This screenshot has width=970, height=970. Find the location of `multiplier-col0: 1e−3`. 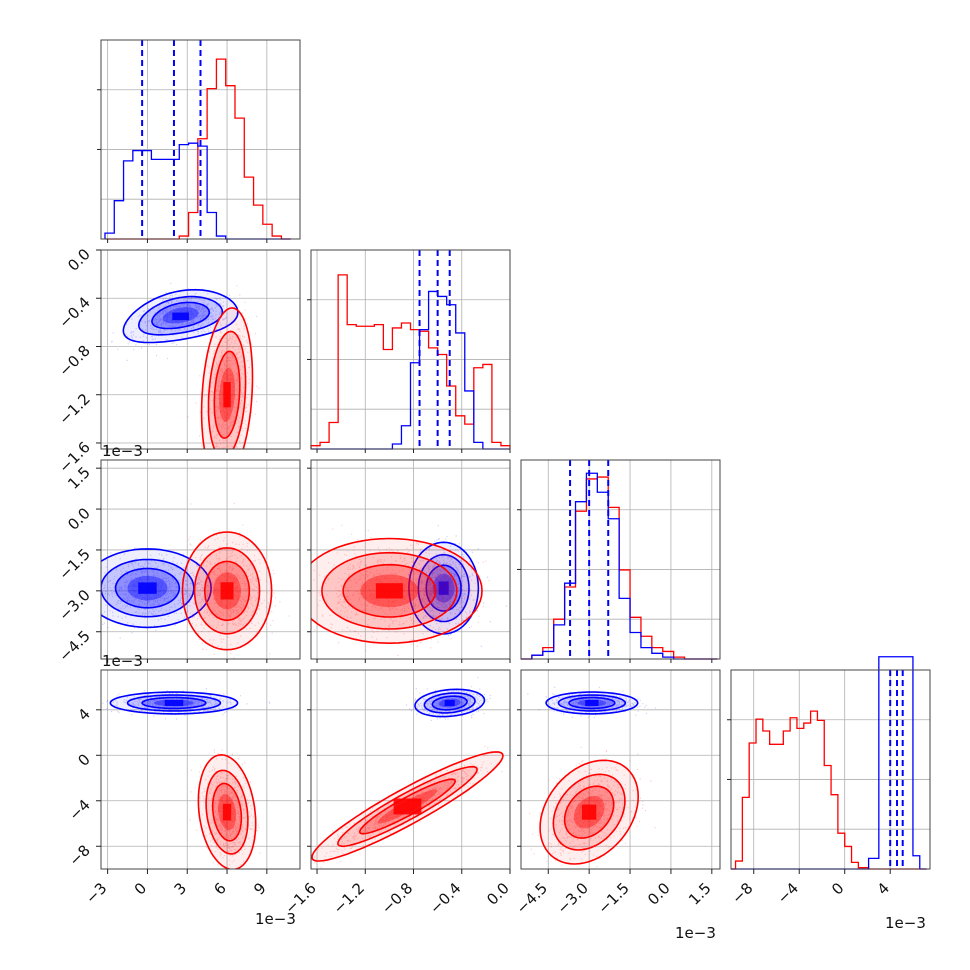

multiplier-col0: 1e−3 is located at coordinates (275, 919).